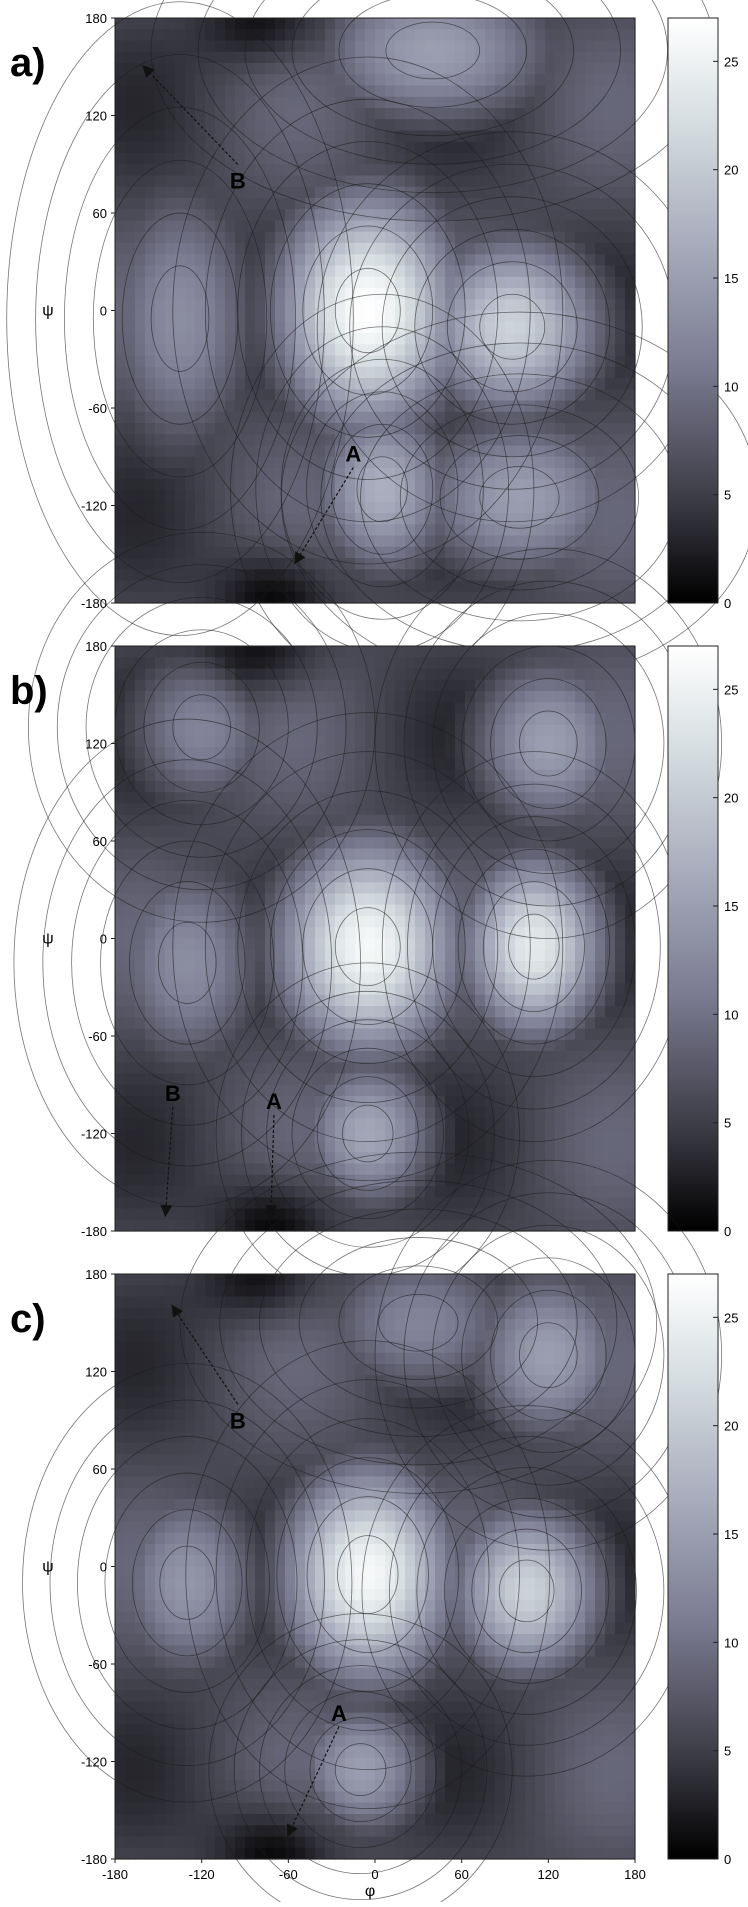 This screenshot has width=748, height=1907. I want to click on colorbar-tick-label: 25, so click(731, 61).